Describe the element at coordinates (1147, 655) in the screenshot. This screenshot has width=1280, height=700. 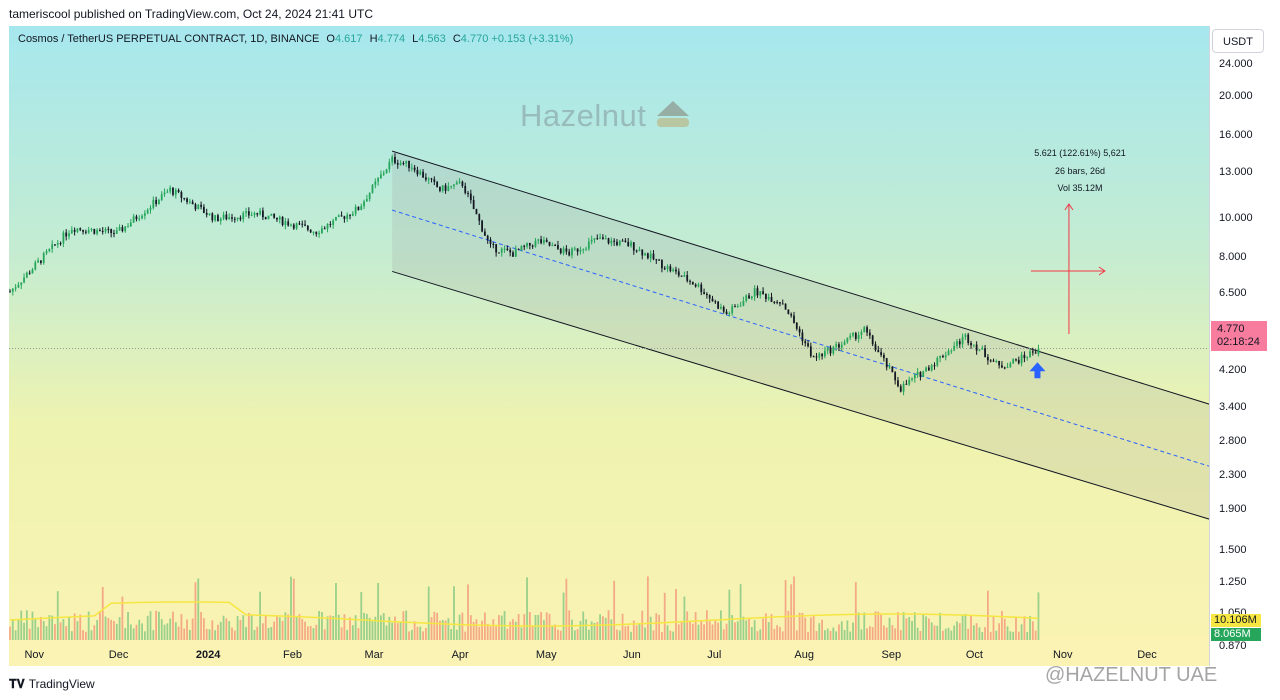
I see `time-tick: Dec` at that location.